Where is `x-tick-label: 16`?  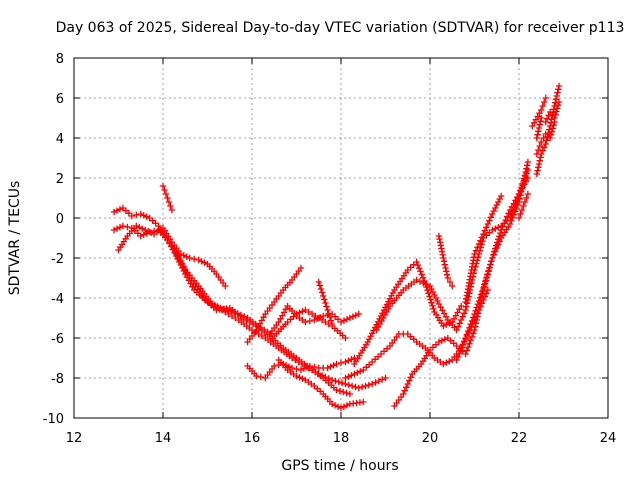
x-tick-label: 16 is located at coordinates (252, 438).